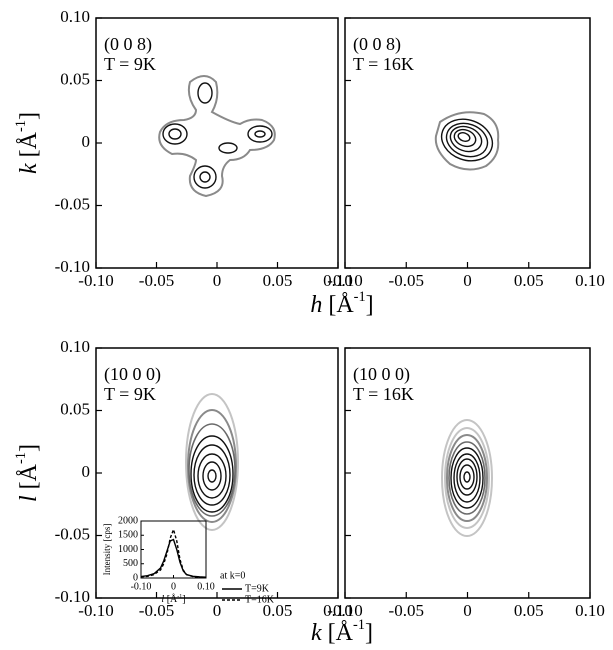 The width and height of the screenshot is (613, 650). I want to click on inset-y-tick-label: 1500, so click(128, 535).